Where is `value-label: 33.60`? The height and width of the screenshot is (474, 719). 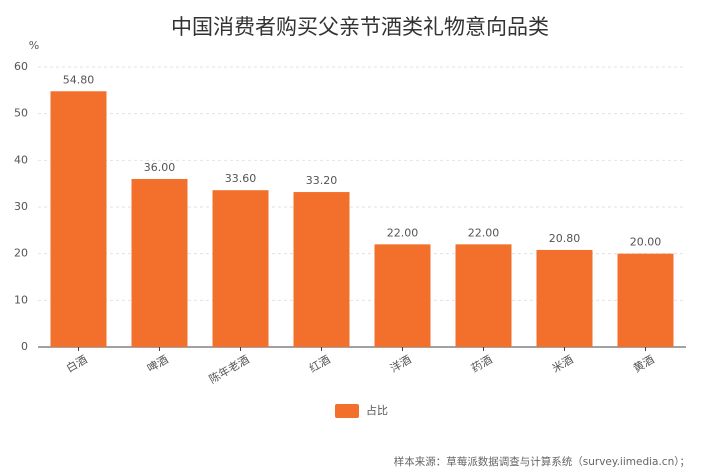 value-label: 33.60 is located at coordinates (241, 178).